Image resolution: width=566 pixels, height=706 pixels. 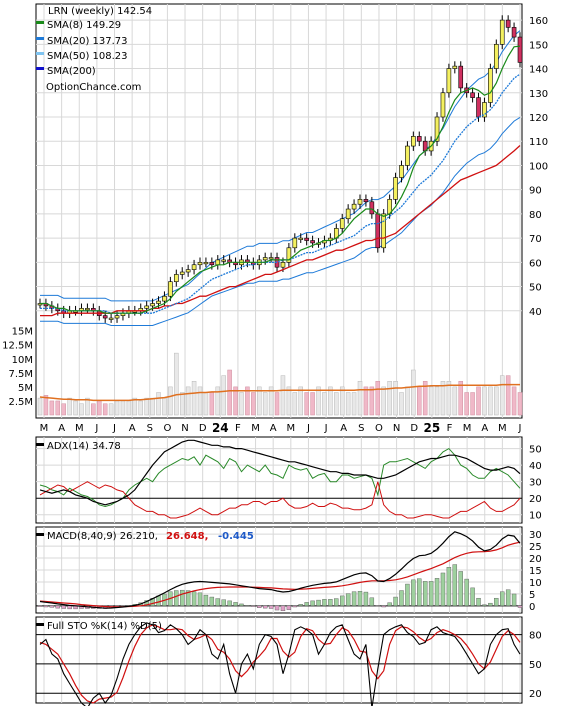 What do you see at coordinates (535, 665) in the screenshot?
I see `sto-tick-label: 50` at bounding box center [535, 665].